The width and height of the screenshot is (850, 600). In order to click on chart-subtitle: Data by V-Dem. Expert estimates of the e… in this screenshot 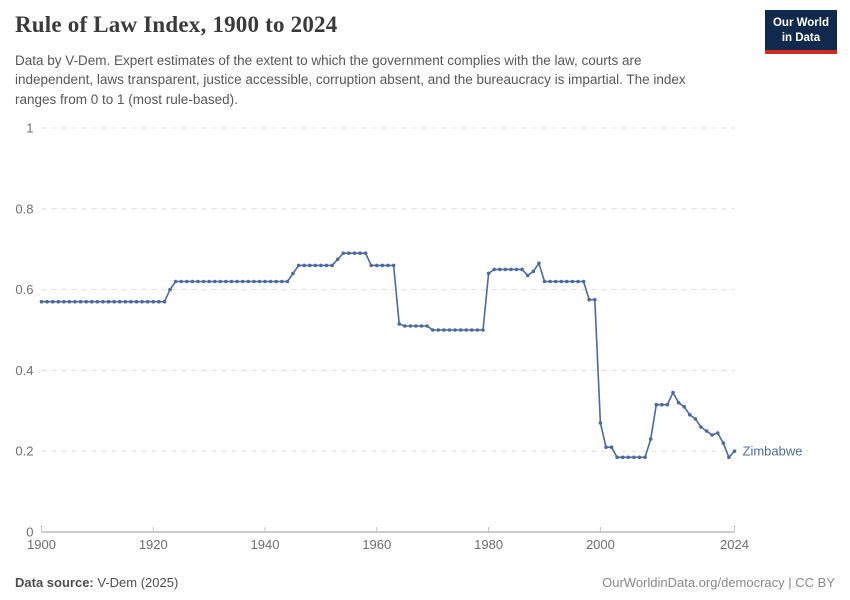, I will do `click(350, 80)`.